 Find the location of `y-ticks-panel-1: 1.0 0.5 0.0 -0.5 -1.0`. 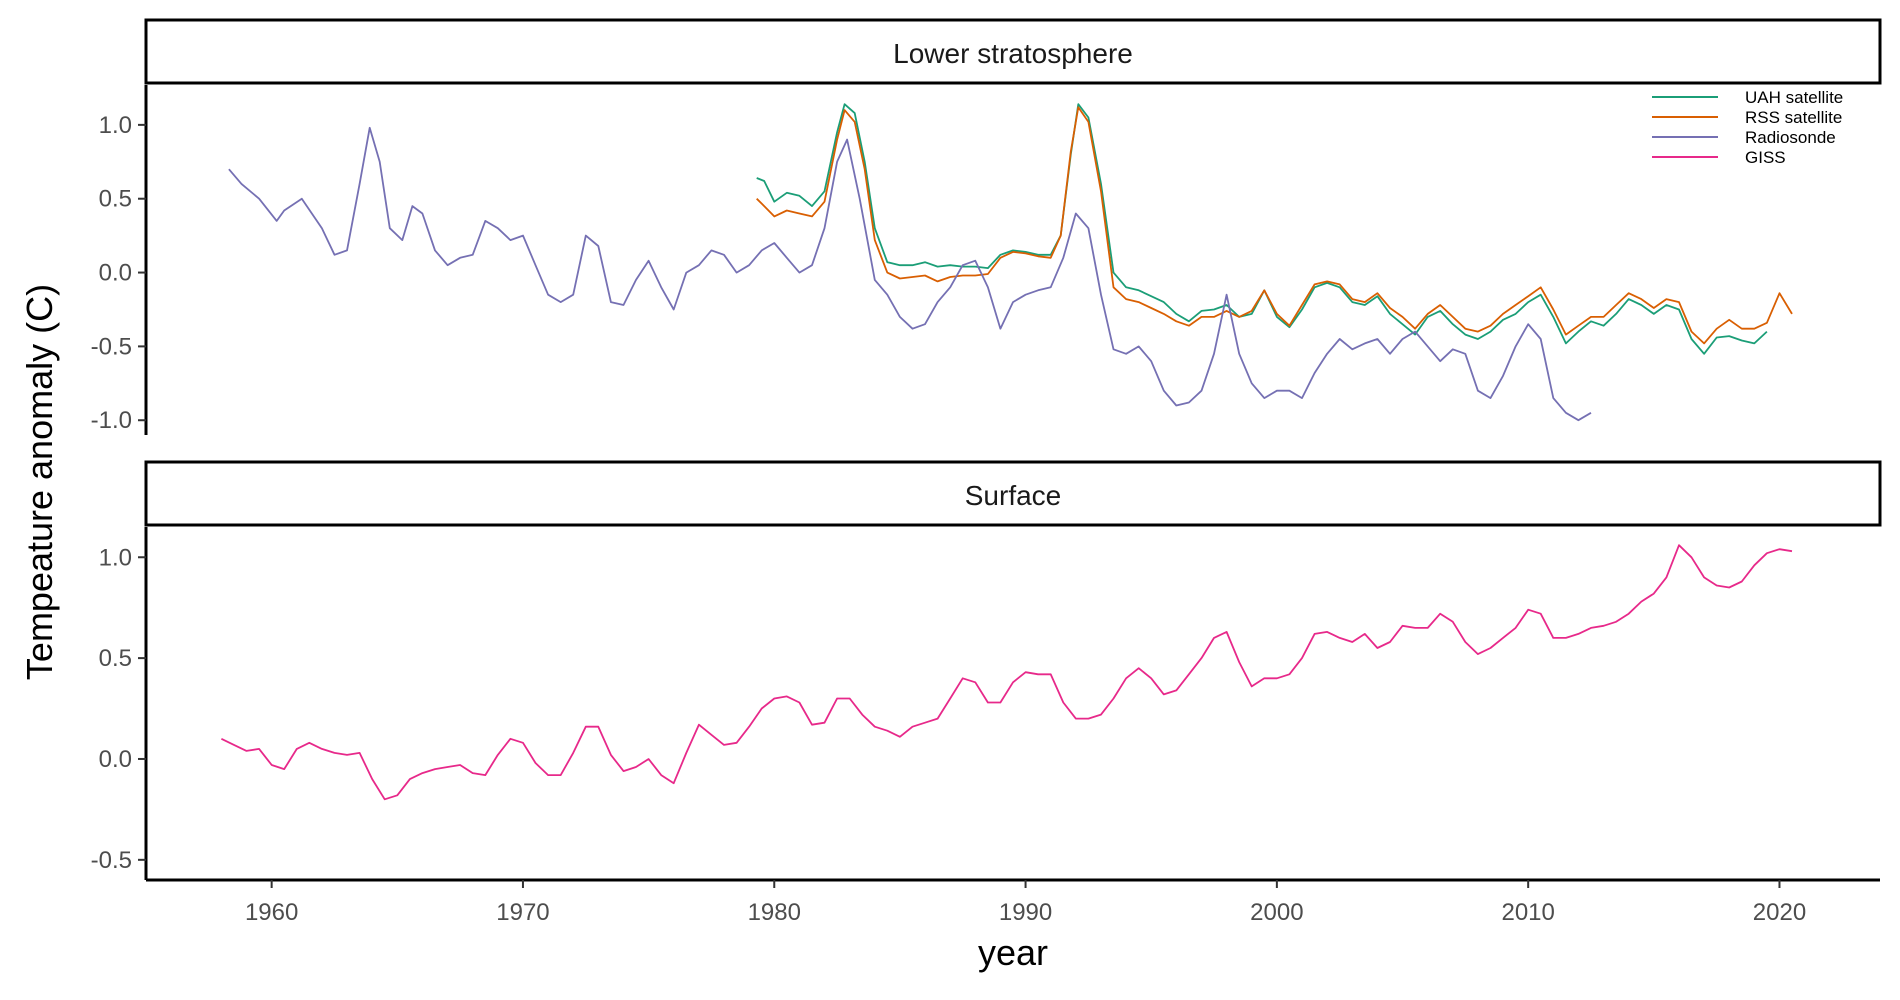

y-ticks-panel-1: 1.0 0.5 0.0 -0.5 -1.0 is located at coordinates (118, 273).